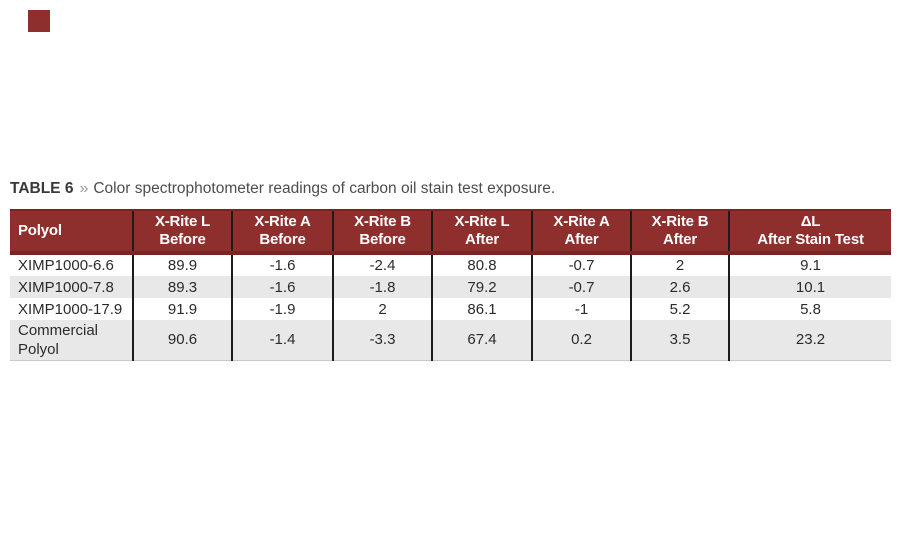 This screenshot has width=900, height=550. Describe the element at coordinates (39, 21) in the screenshot. I see `decorative-red-square` at that location.